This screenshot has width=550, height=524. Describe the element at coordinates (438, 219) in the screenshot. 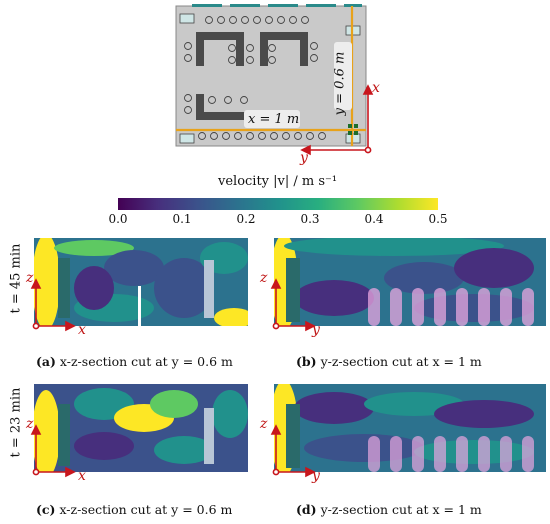

I see `colorbar-tick: 0.5` at that location.